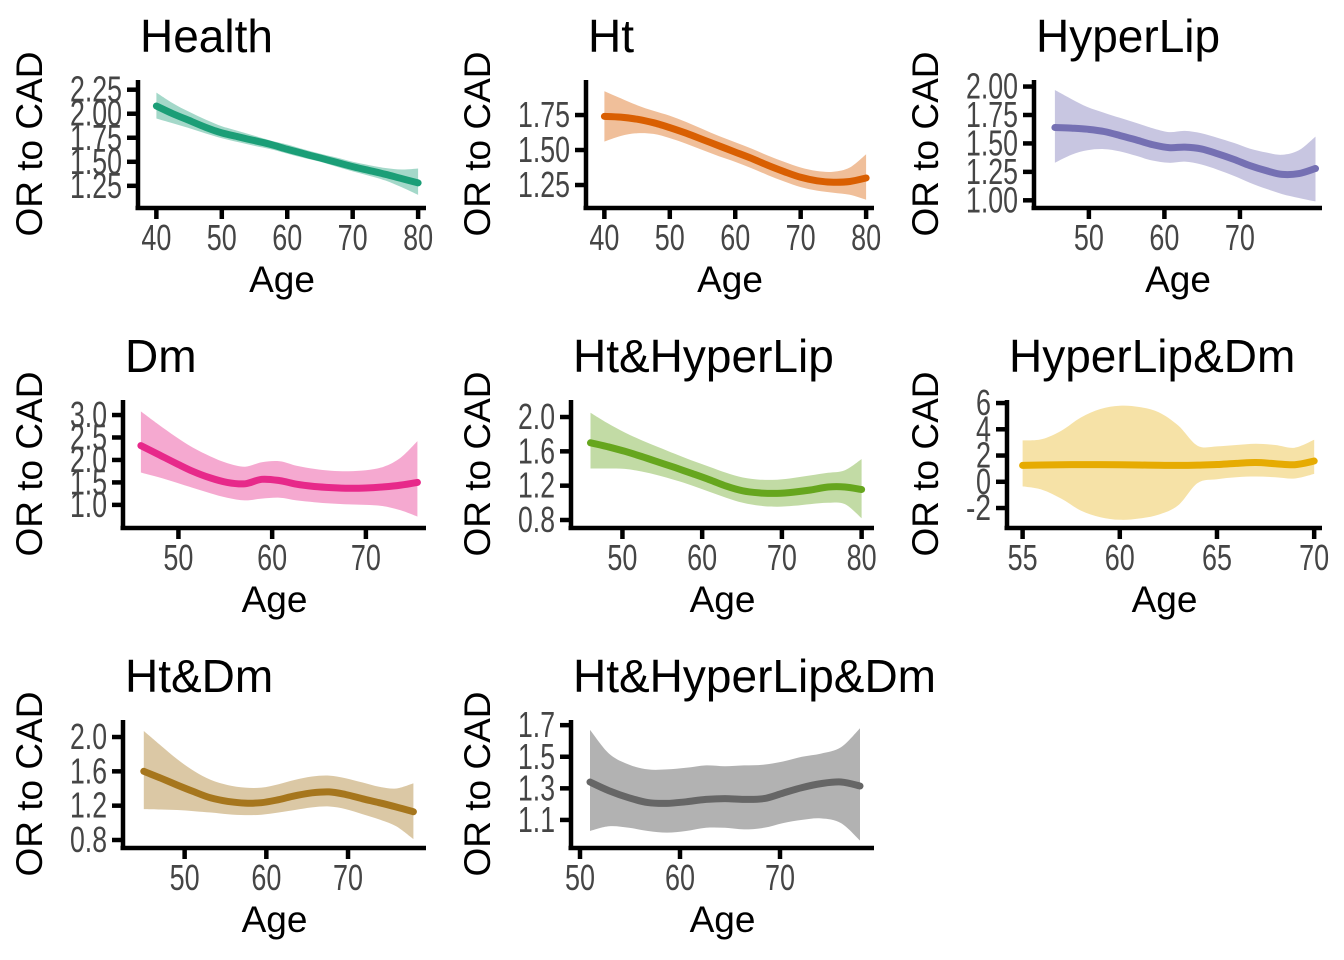  Describe the element at coordinates (1023, 557) in the screenshot. I see `x-tick-label: 55` at that location.